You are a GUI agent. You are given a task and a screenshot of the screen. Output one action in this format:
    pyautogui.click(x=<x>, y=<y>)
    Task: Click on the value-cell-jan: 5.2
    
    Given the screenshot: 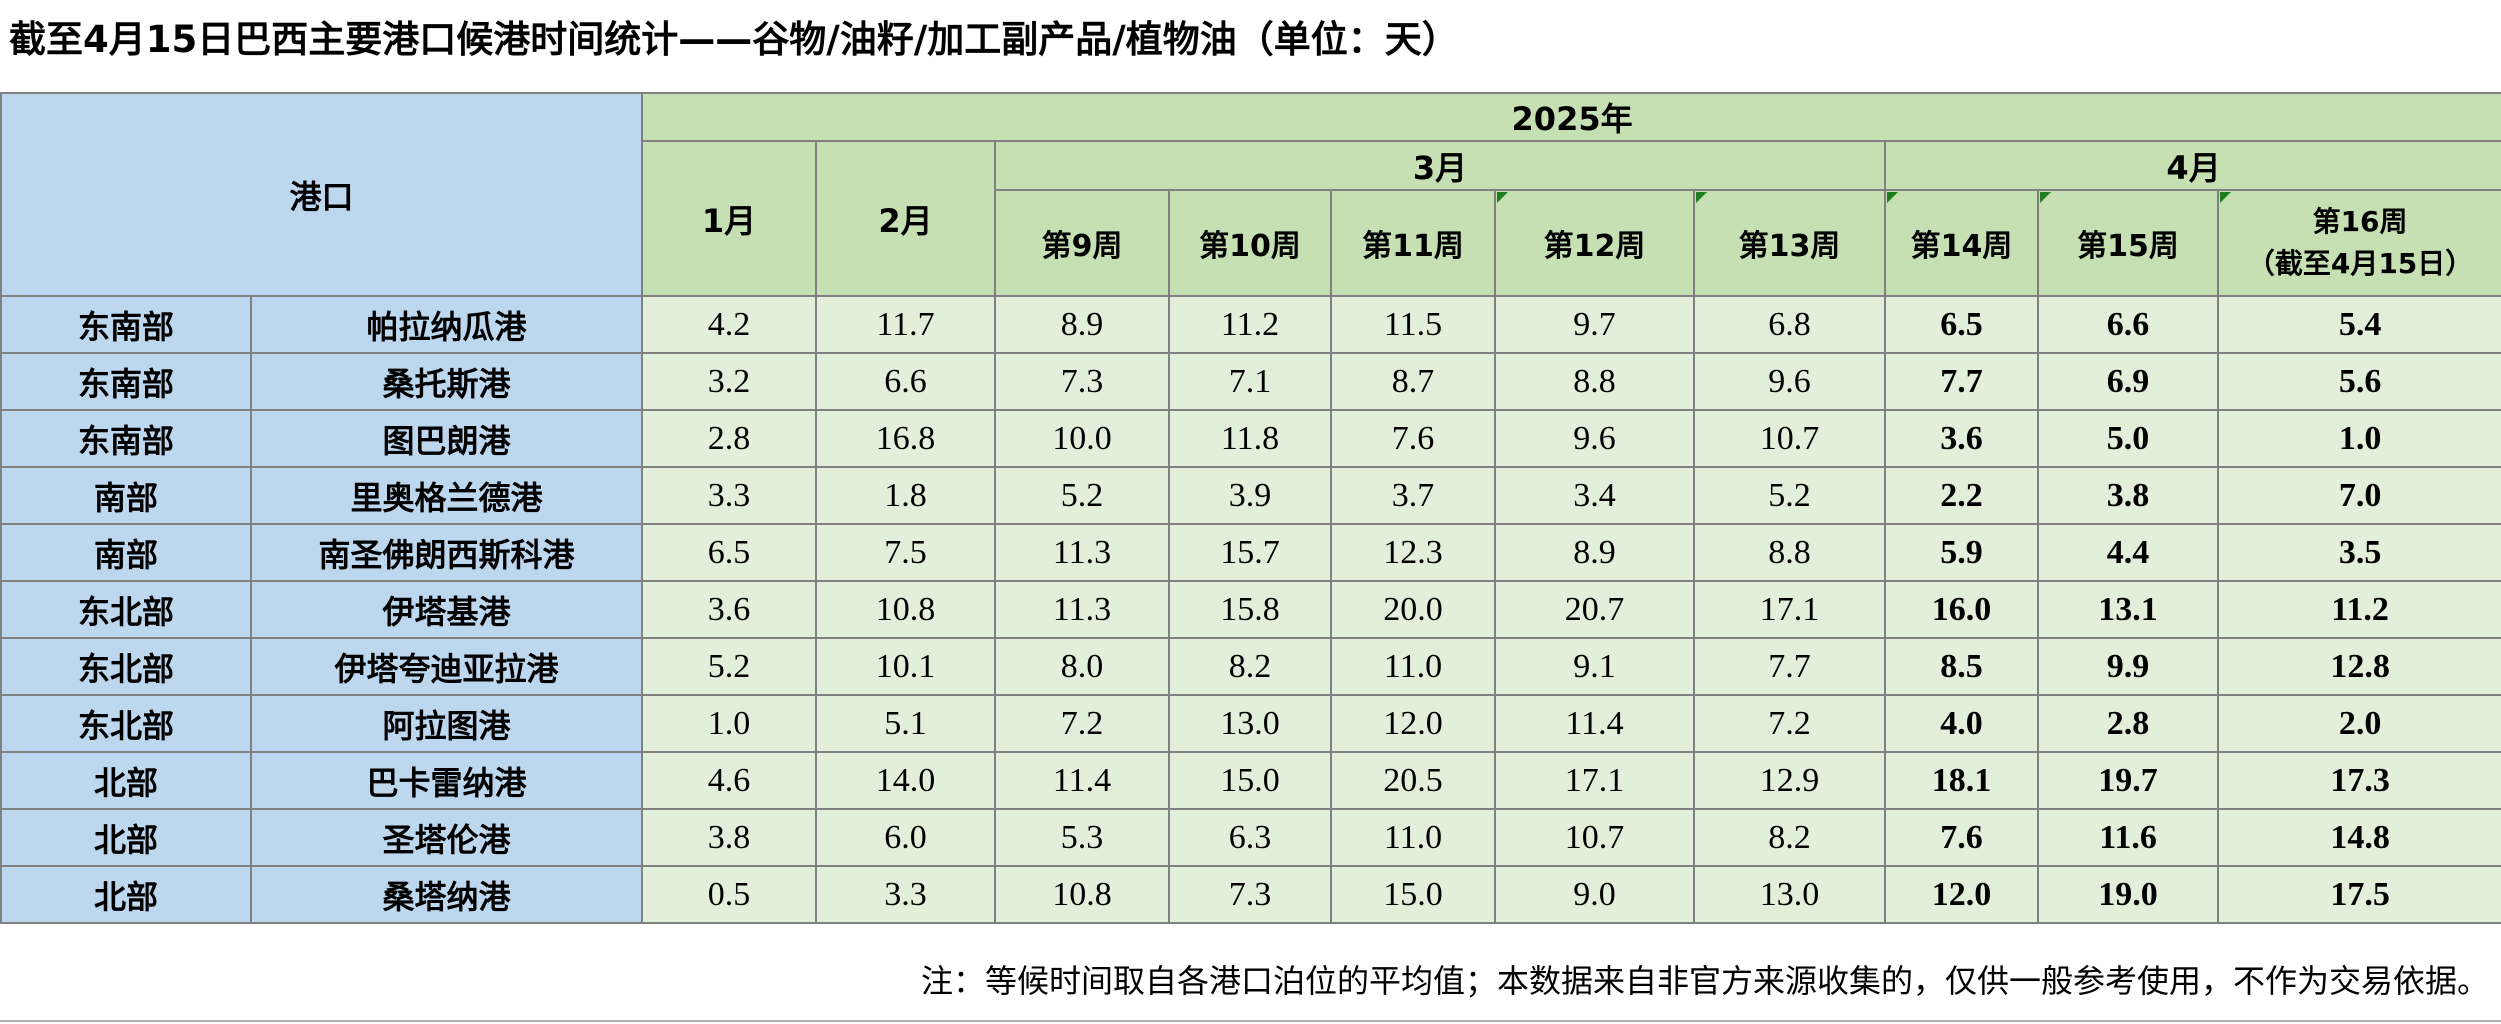 What is the action you would take?
    pyautogui.click(x=729, y=666)
    